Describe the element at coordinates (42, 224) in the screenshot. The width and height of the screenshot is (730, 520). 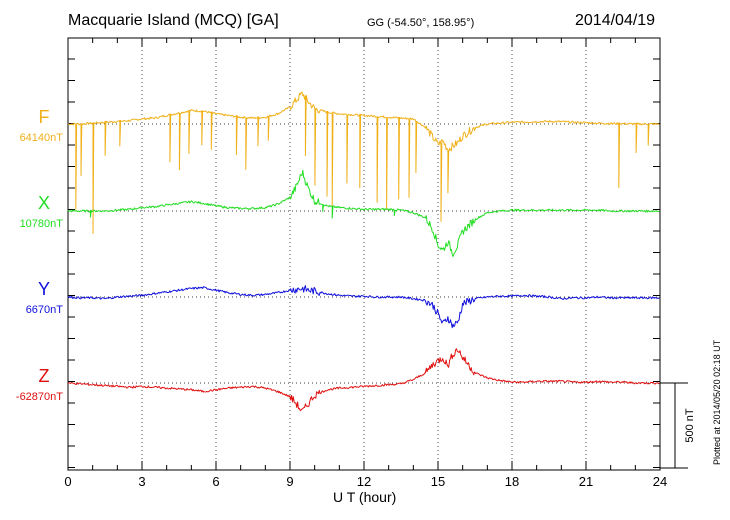
I see `baseline-value-x: 10780nT` at that location.